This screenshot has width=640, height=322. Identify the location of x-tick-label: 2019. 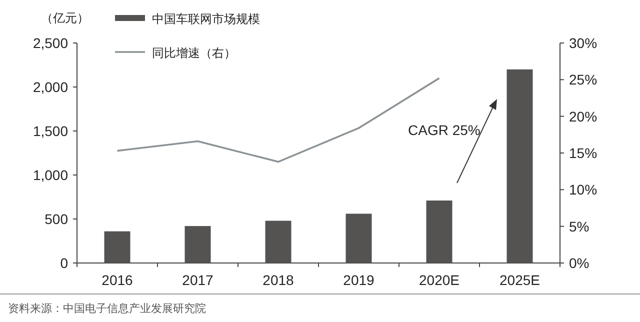
(359, 280).